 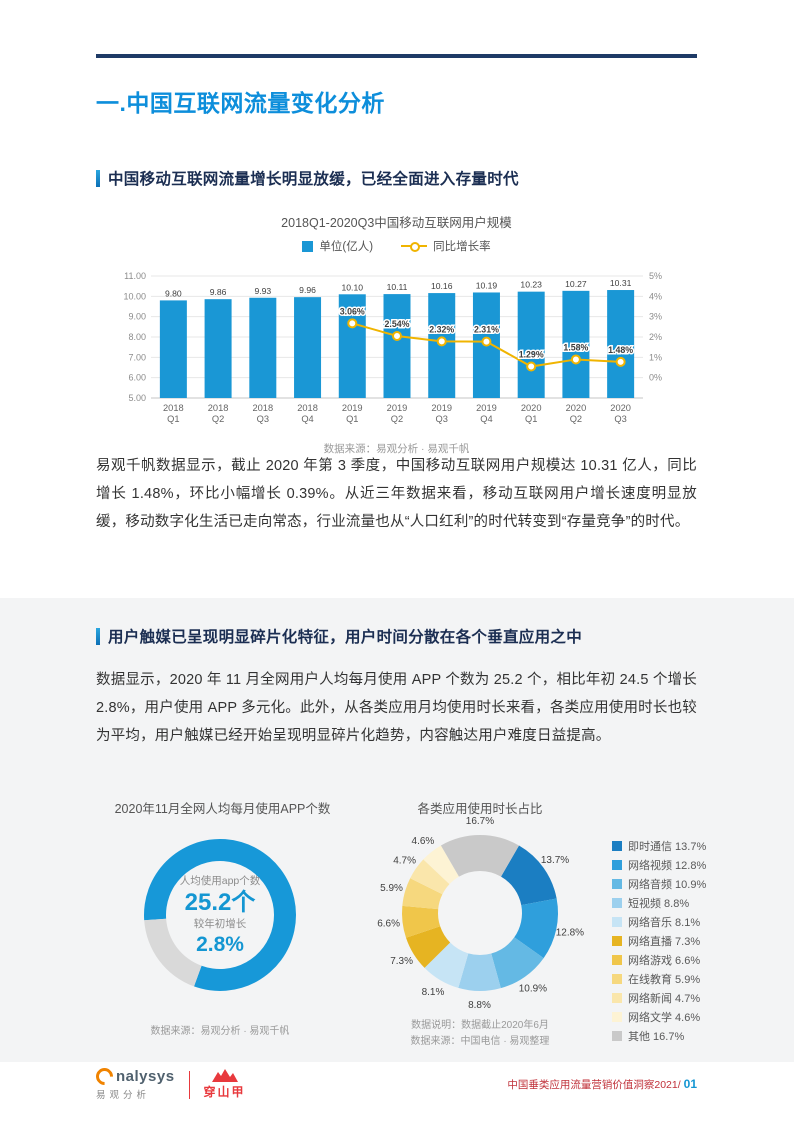 What do you see at coordinates (486, 330) in the screenshot?
I see `svg-text: 2.31%` at bounding box center [486, 330].